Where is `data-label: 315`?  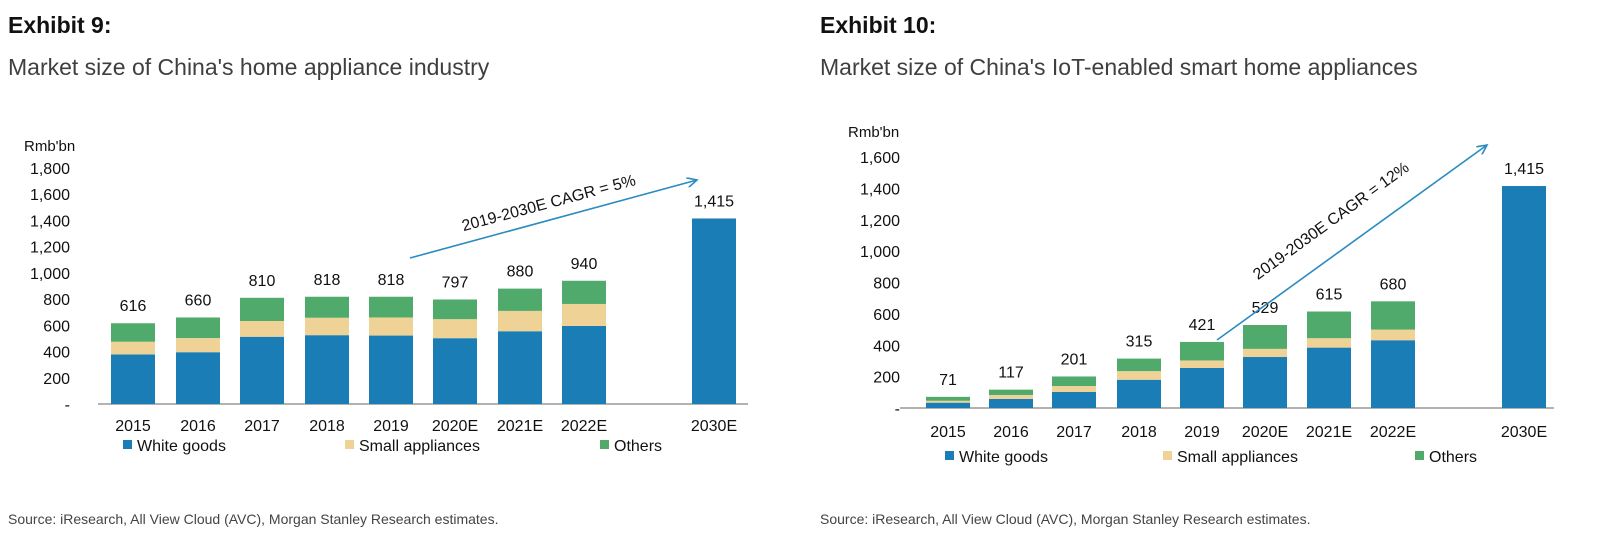
data-label: 315 is located at coordinates (1139, 342).